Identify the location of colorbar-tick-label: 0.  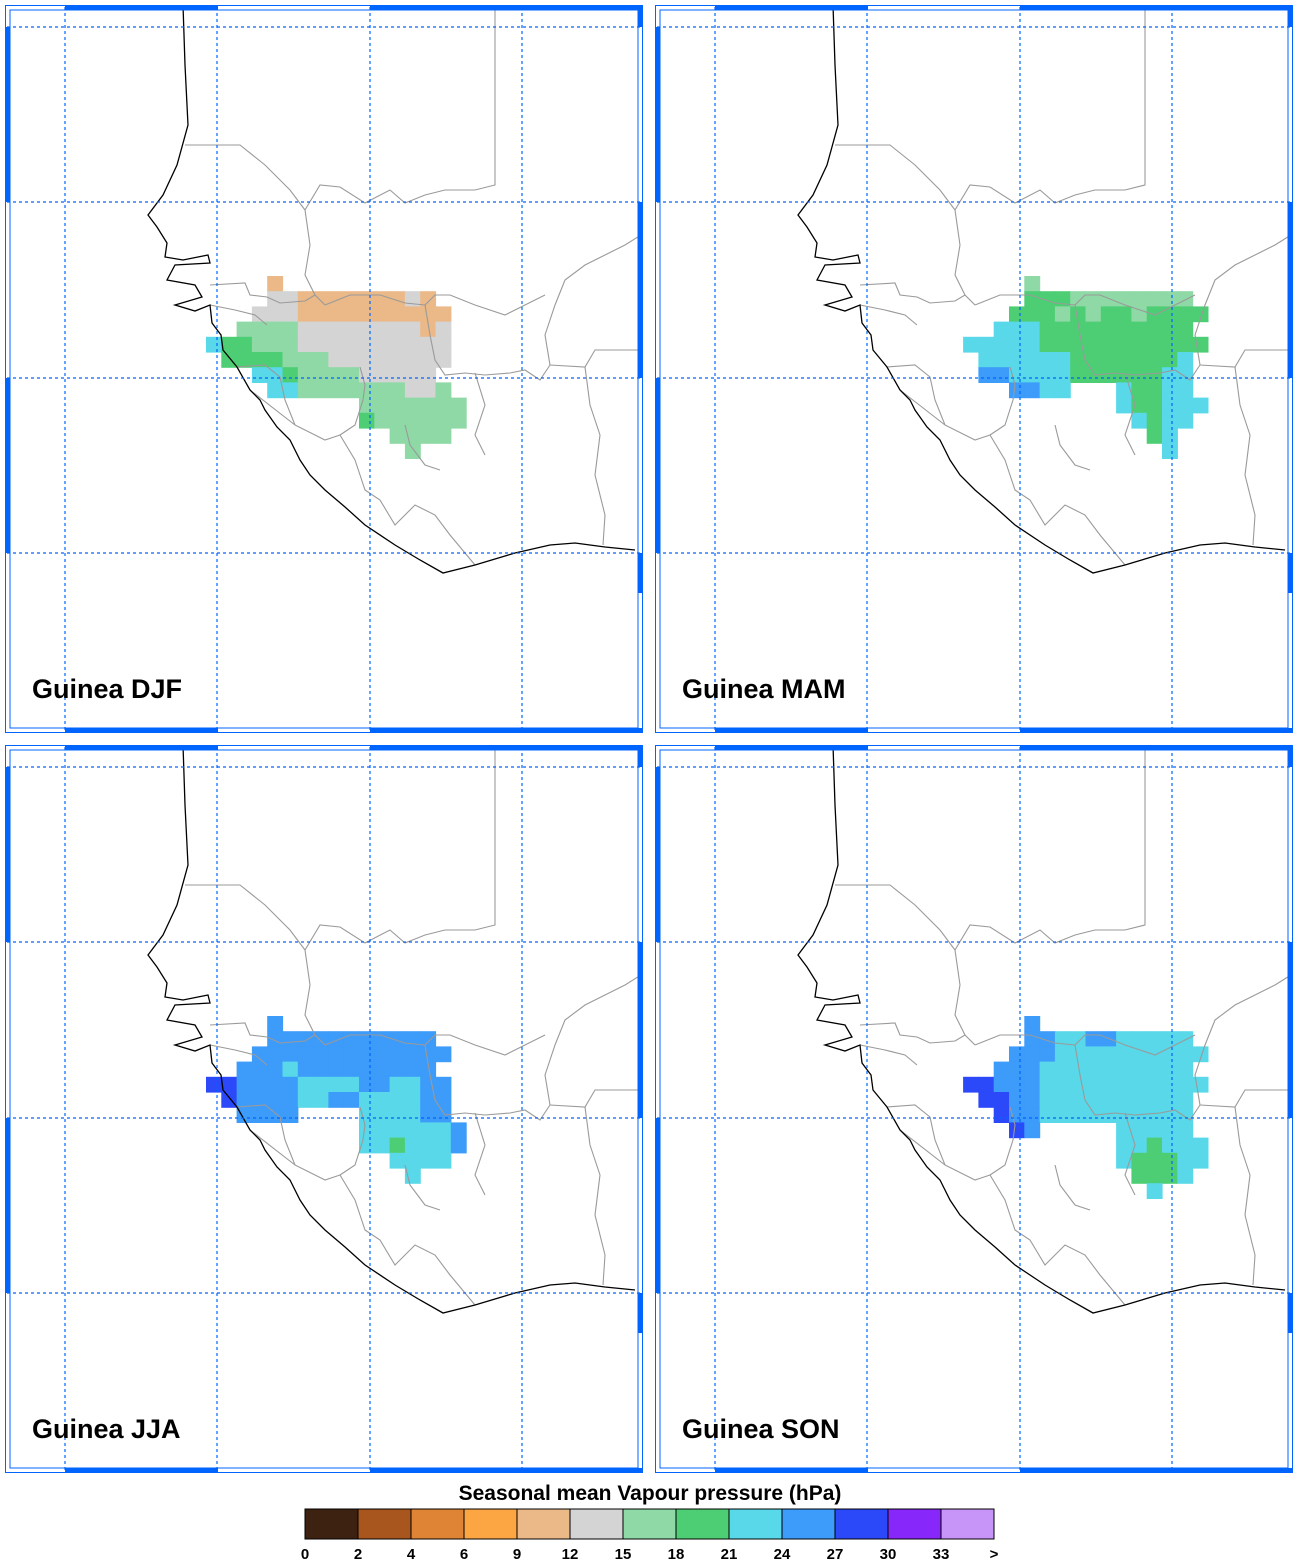
(305, 1554).